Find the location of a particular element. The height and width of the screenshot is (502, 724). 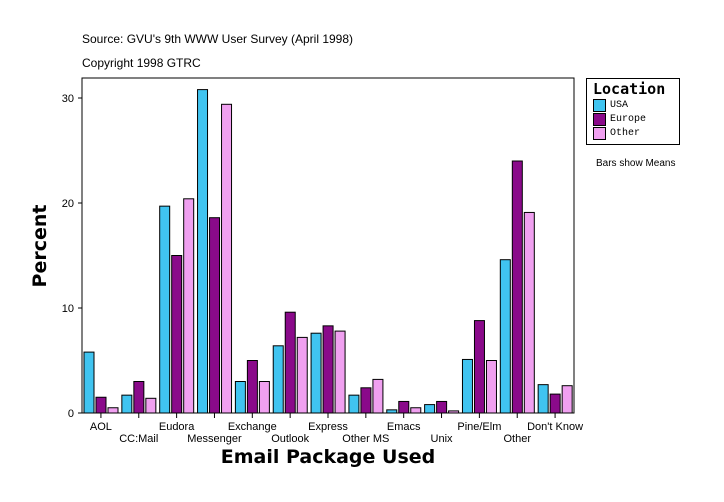

legend-item-europe: Europe is located at coordinates (619, 119).